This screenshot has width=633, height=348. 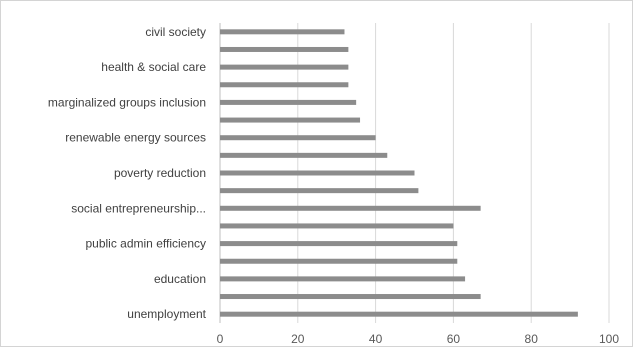 What do you see at coordinates (298, 339) in the screenshot?
I see `x-tick-label: 20` at bounding box center [298, 339].